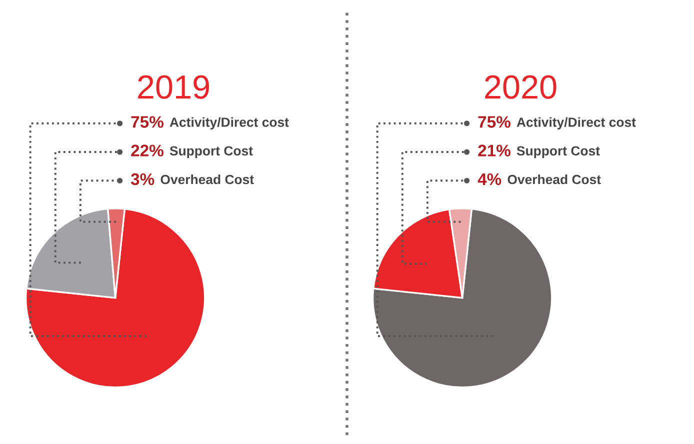 The height and width of the screenshot is (444, 694). Describe the element at coordinates (490, 179) in the screenshot. I see `data-label: 4%` at that location.